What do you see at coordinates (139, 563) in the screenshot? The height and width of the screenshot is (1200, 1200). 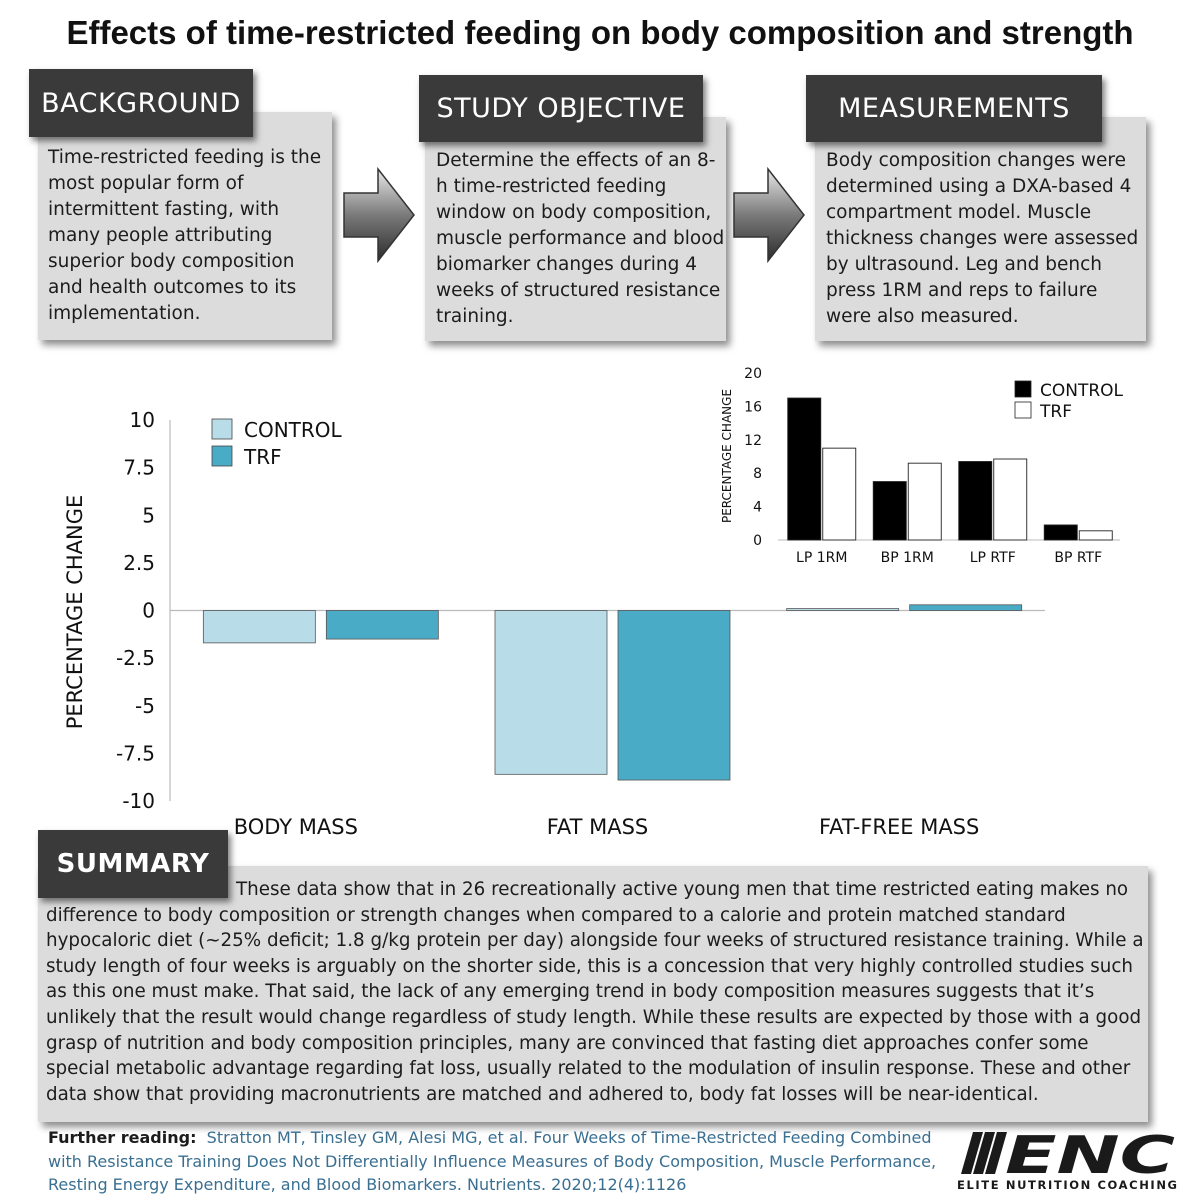 I see `main-y-tick-label: 2.5` at bounding box center [139, 563].